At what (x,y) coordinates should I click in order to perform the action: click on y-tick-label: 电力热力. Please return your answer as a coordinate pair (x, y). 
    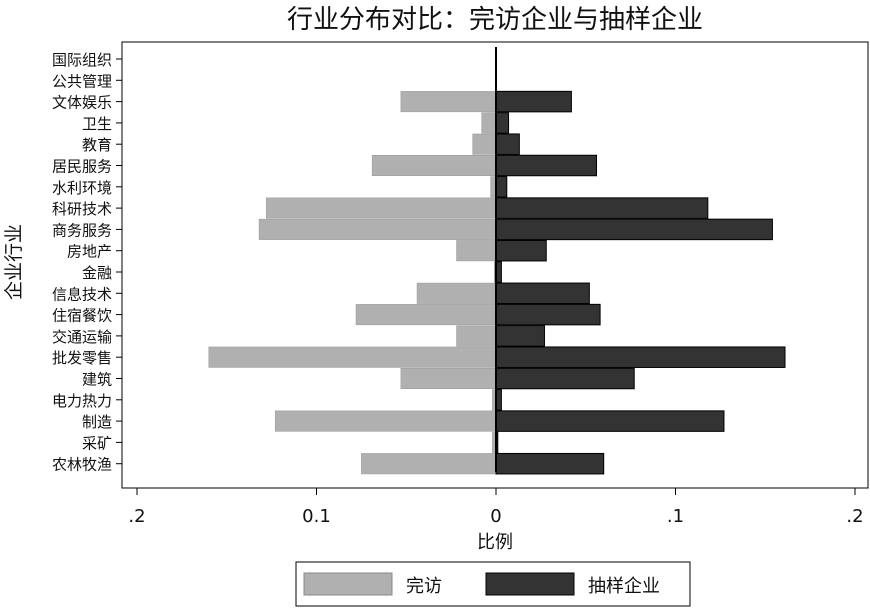
    Looking at the image, I should click on (82, 401).